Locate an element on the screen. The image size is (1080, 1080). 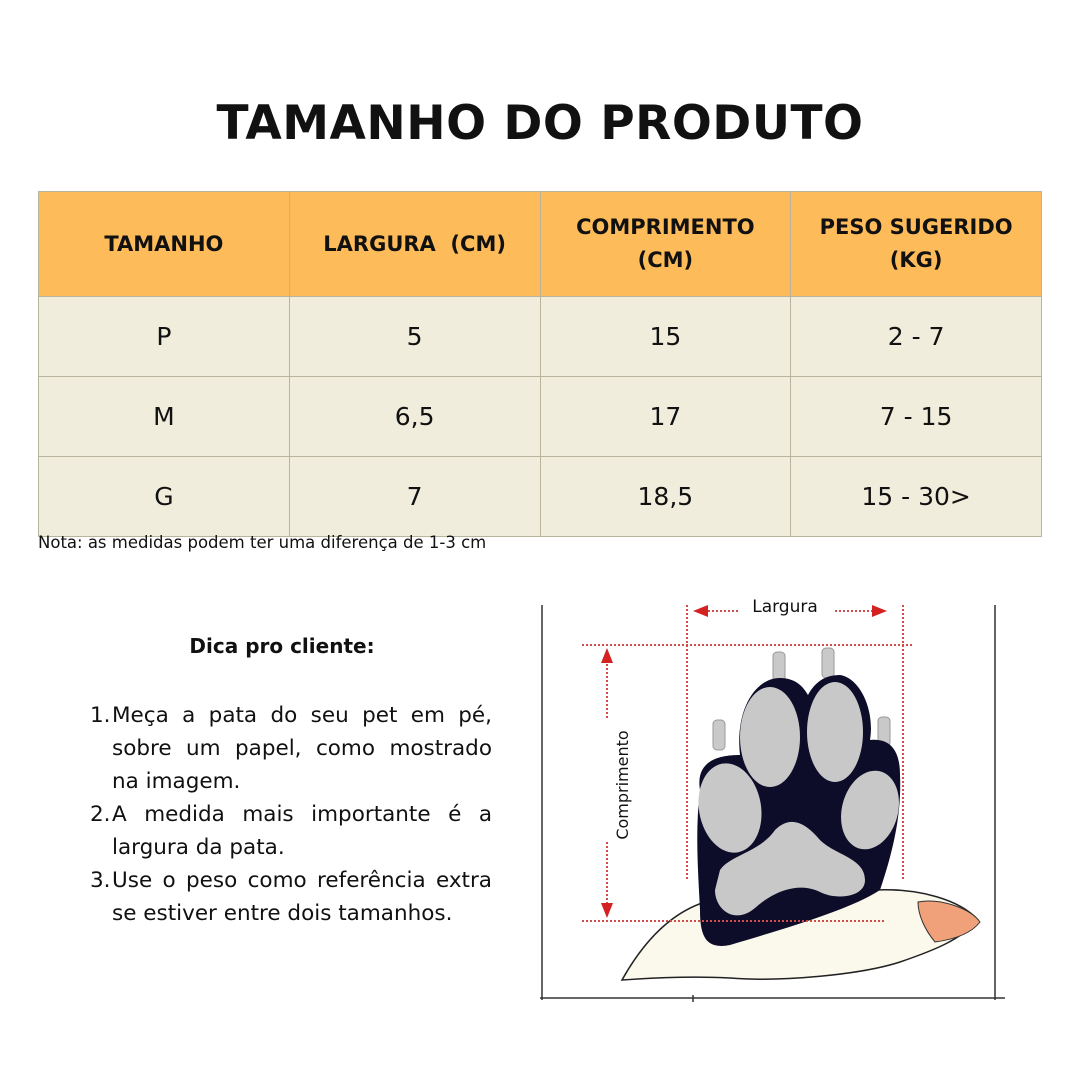
width-label: Largura is located at coordinates (785, 607).